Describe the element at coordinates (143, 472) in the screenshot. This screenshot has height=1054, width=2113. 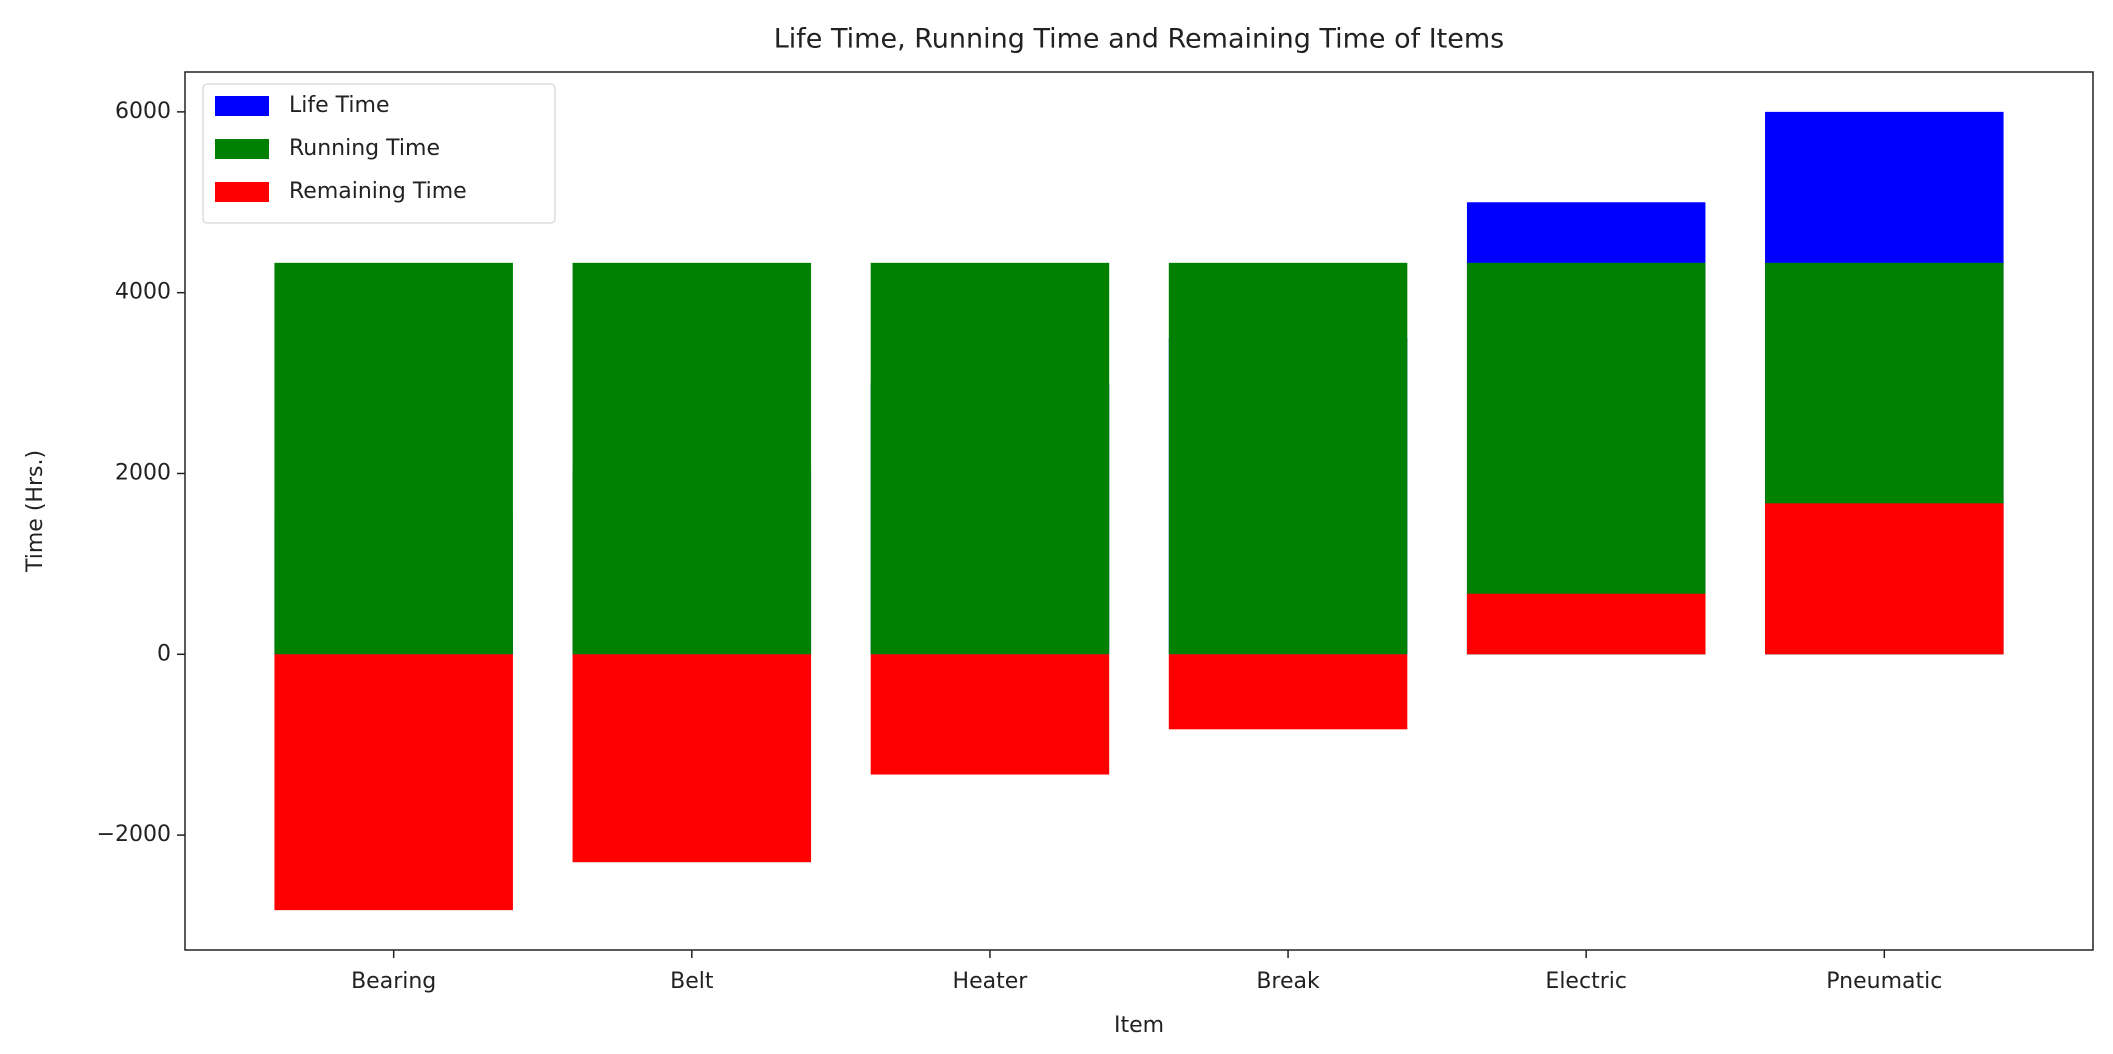
I see `y-tick-label: 2000` at that location.